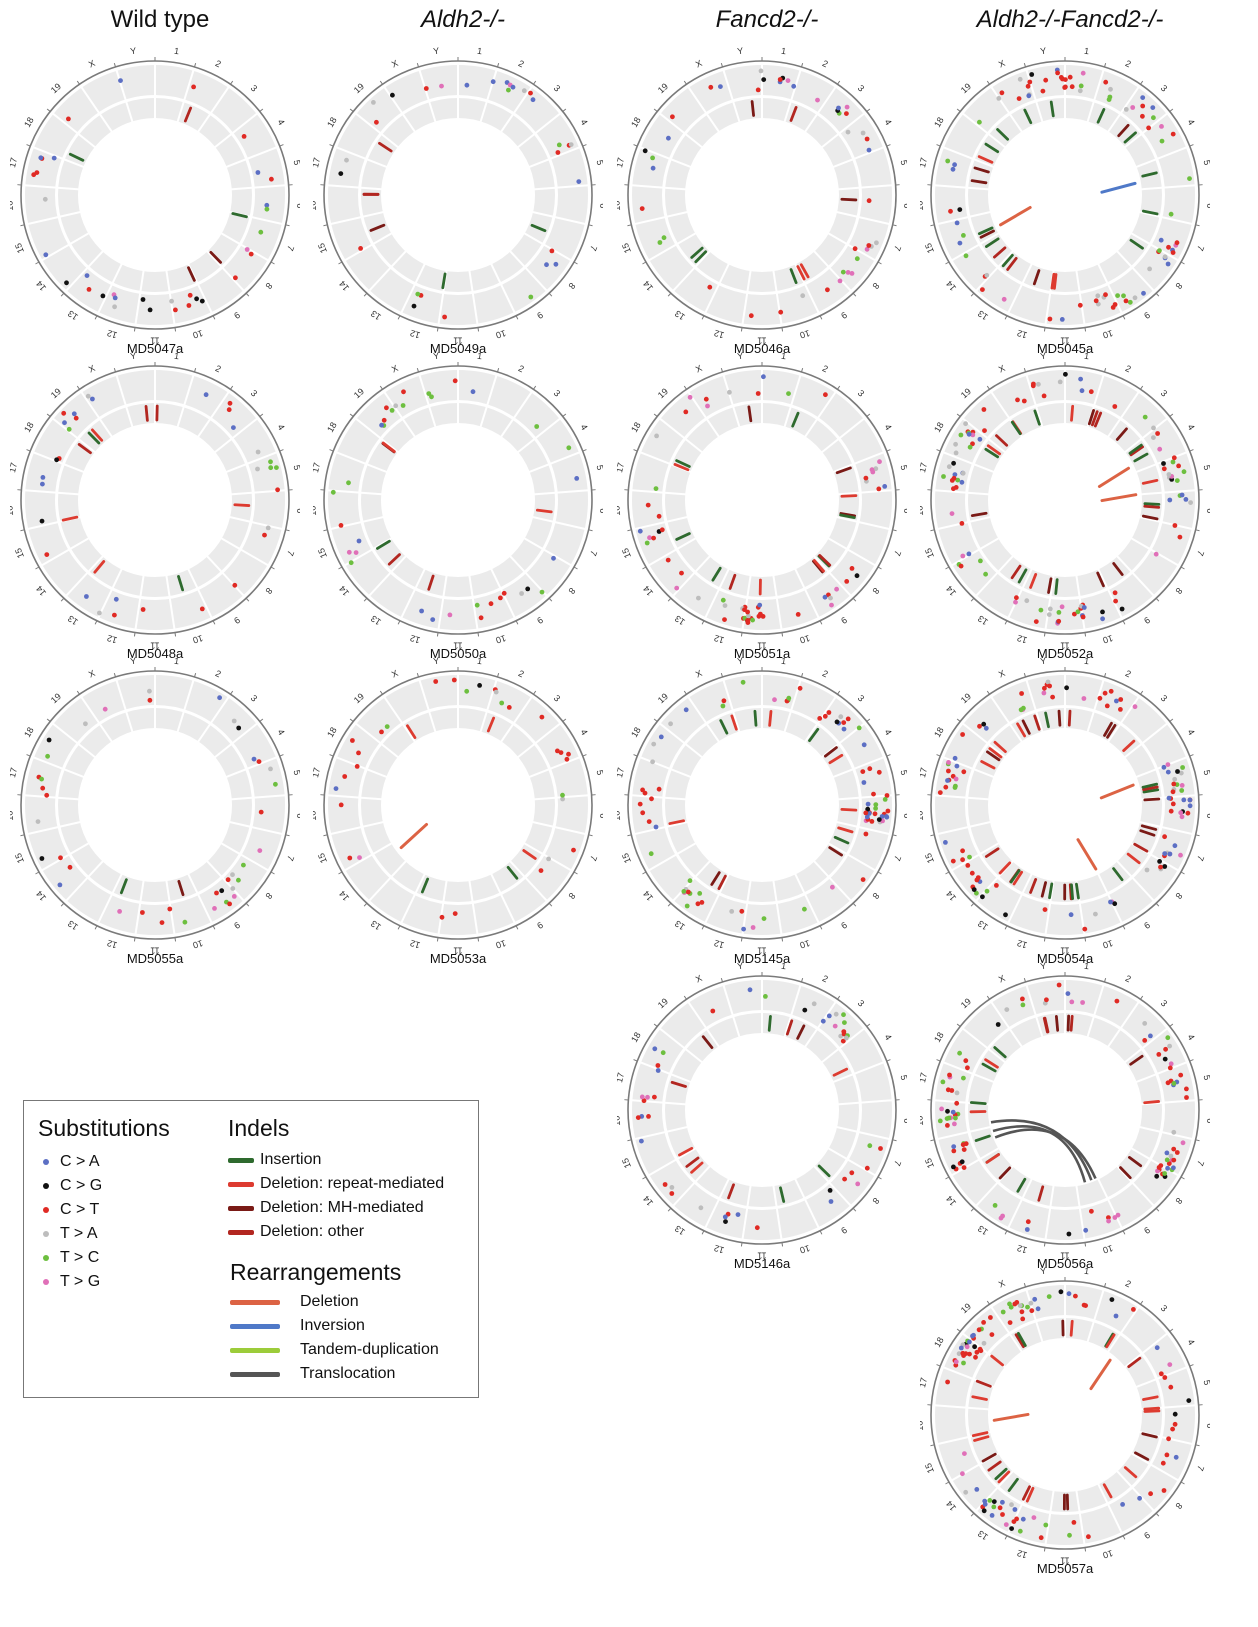  I want to click on chromosome-label-14: 14, so click(41, 286).